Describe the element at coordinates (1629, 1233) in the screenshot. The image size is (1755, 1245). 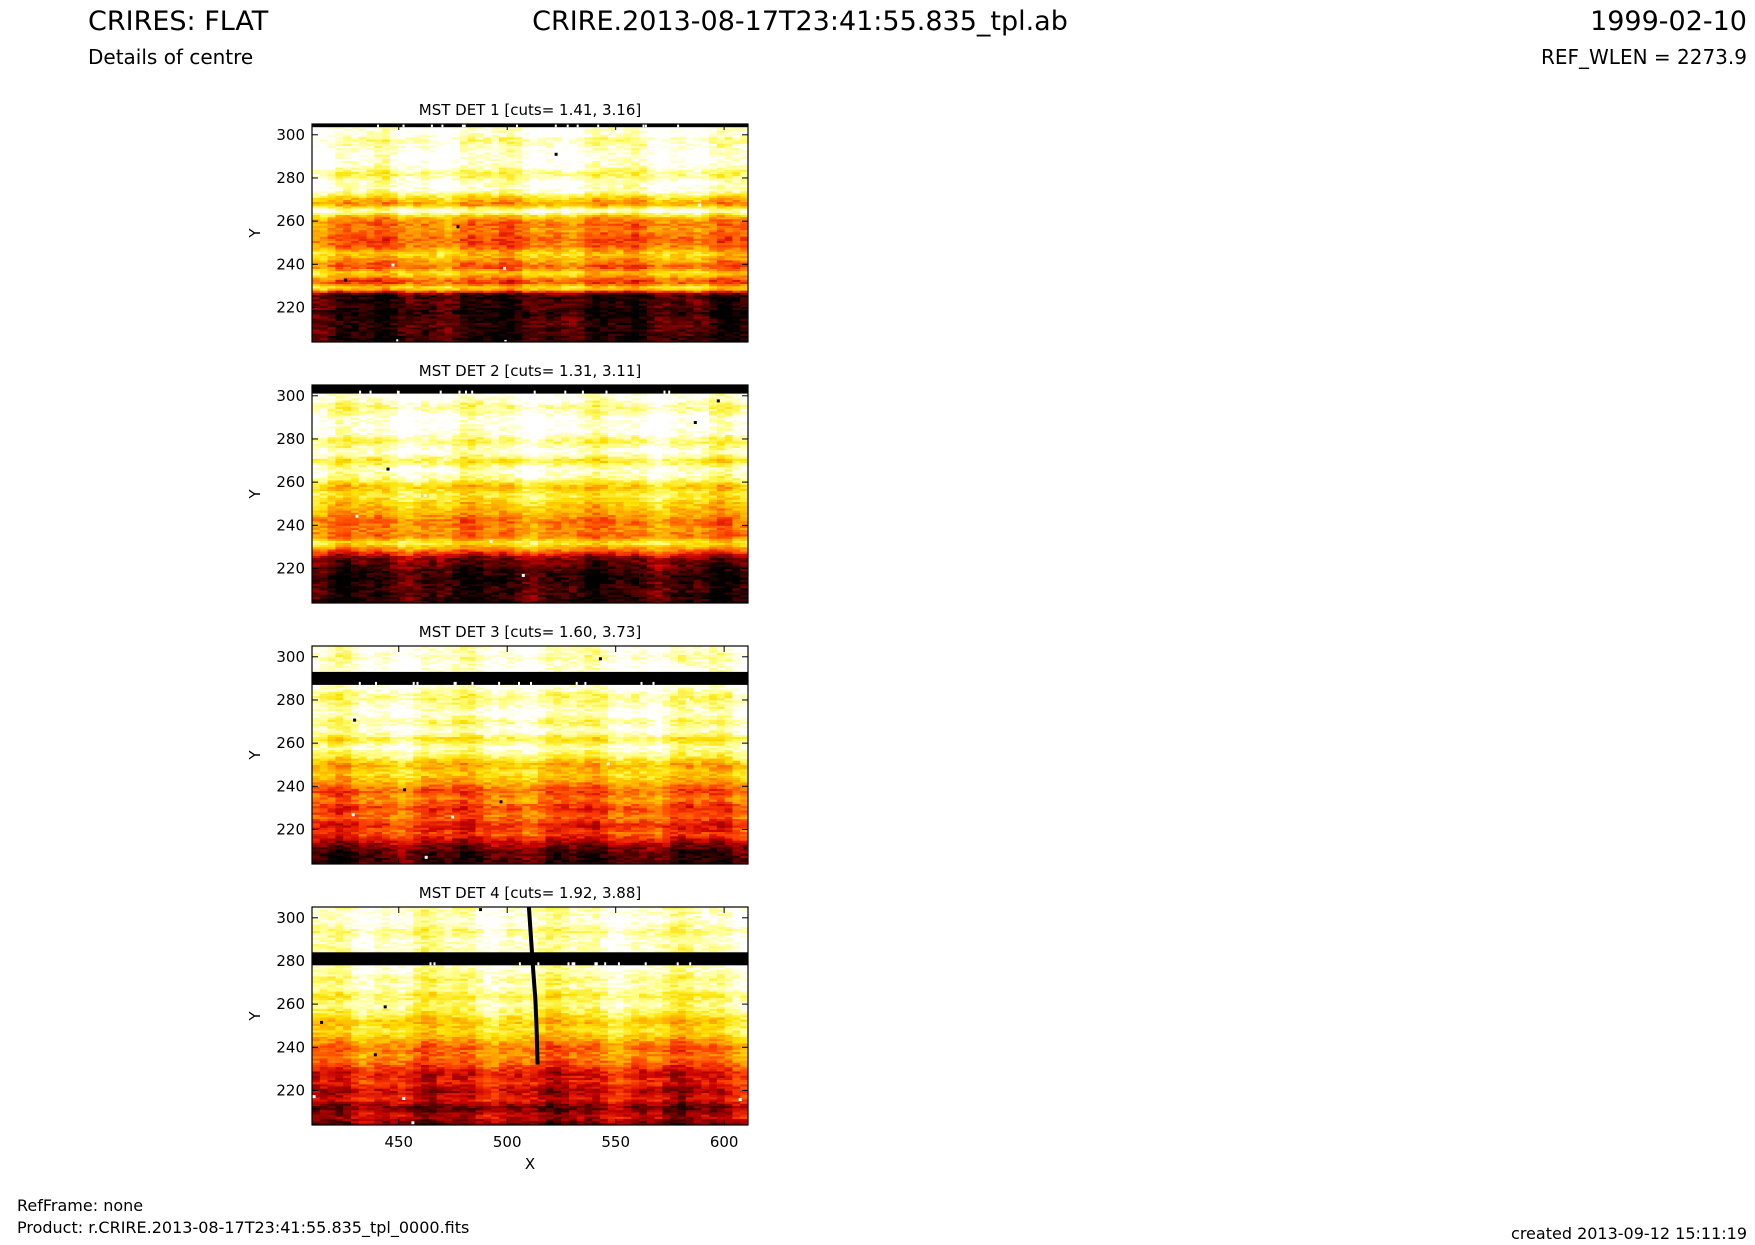
I see `created-timestamp: created 2013-09-12 15:11:19` at that location.